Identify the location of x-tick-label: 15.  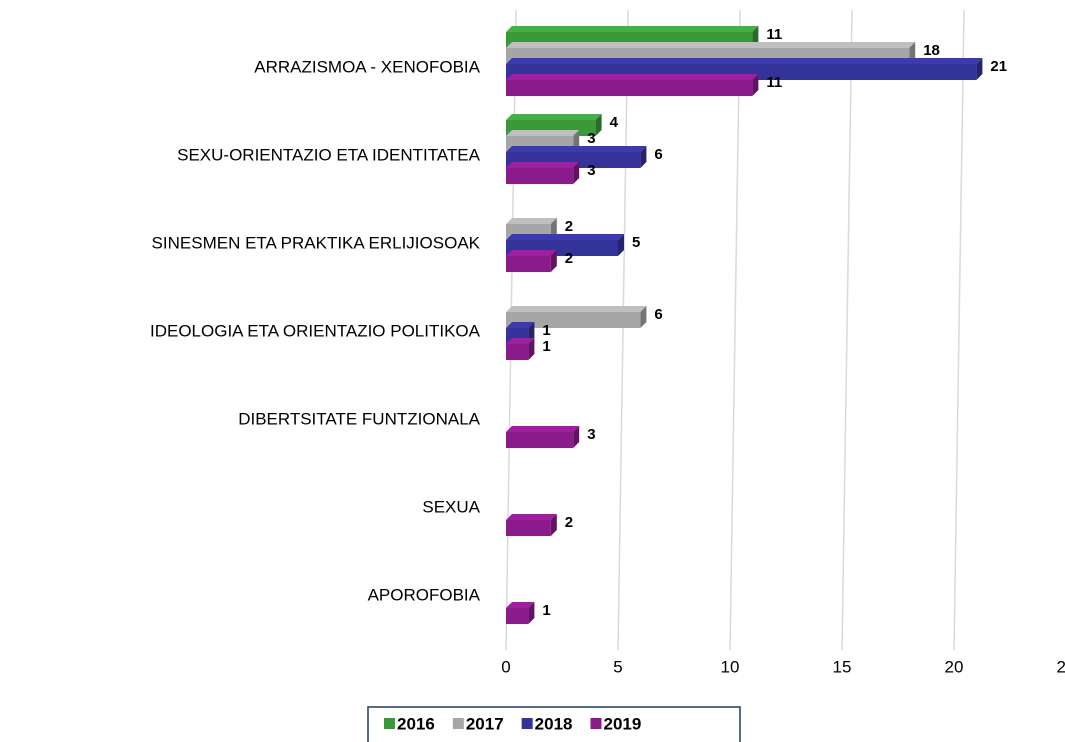
(842, 666).